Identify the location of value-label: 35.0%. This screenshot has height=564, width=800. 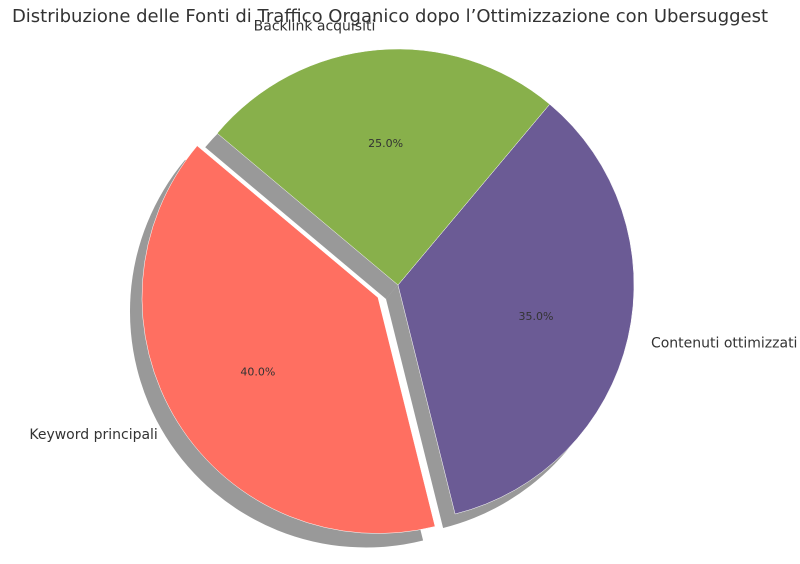
(535, 316).